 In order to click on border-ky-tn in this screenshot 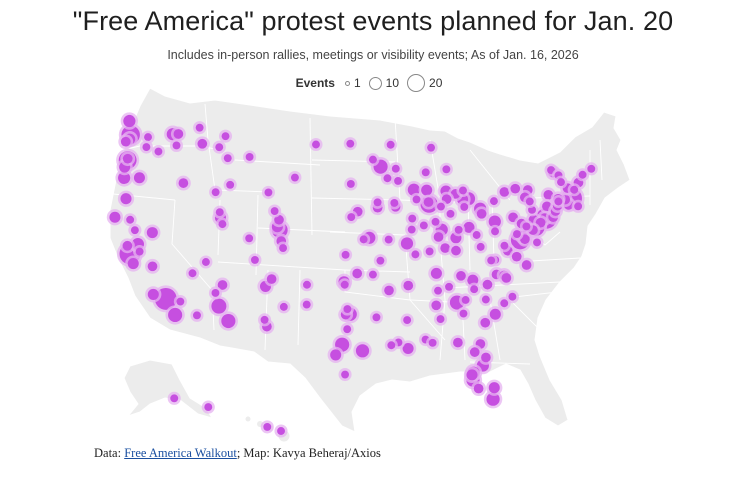, I will do `click(502, 285)`.